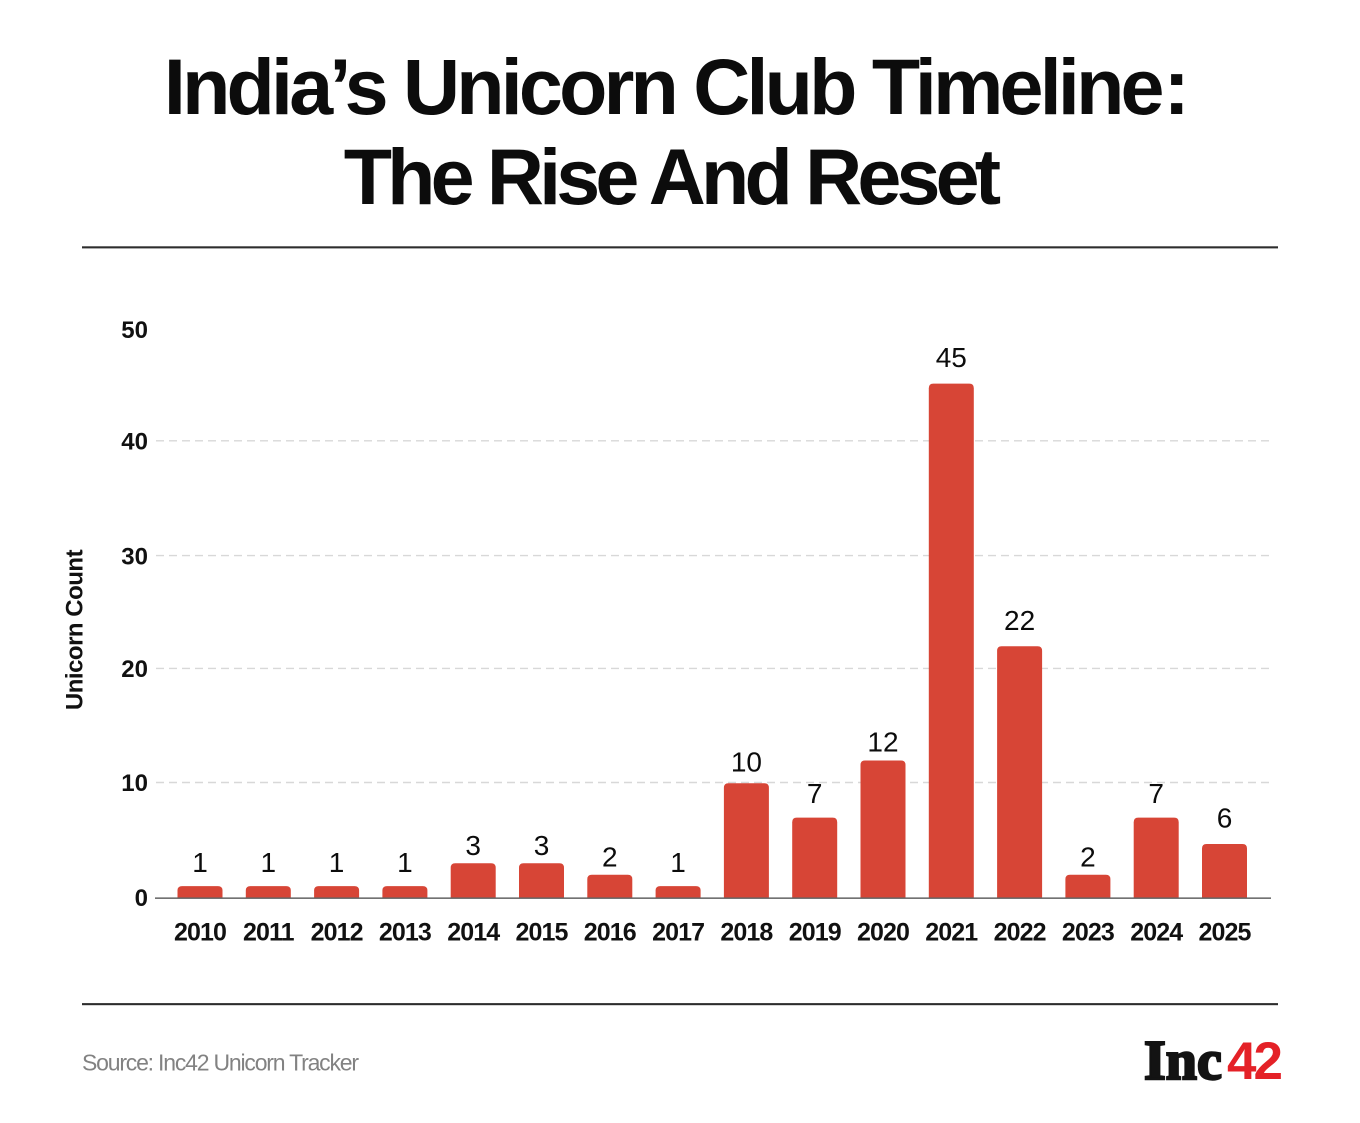 This screenshot has height=1123, width=1360. I want to click on svg-text: 2012, so click(337, 933).